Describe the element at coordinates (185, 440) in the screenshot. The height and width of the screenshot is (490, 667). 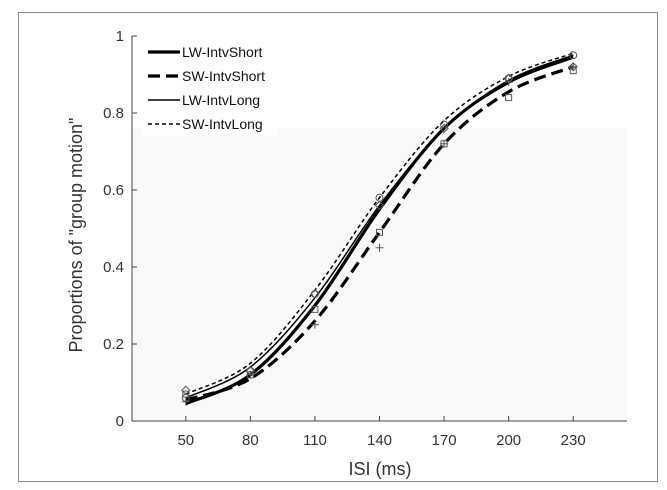
I see `x-tick-label: 50` at that location.